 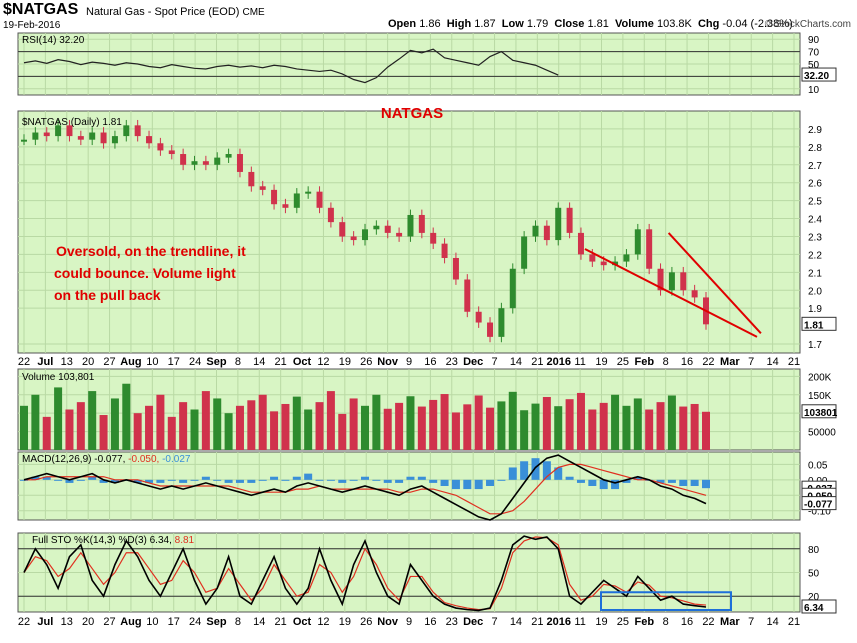 I want to click on exchange-label: CME, so click(x=253, y=12).